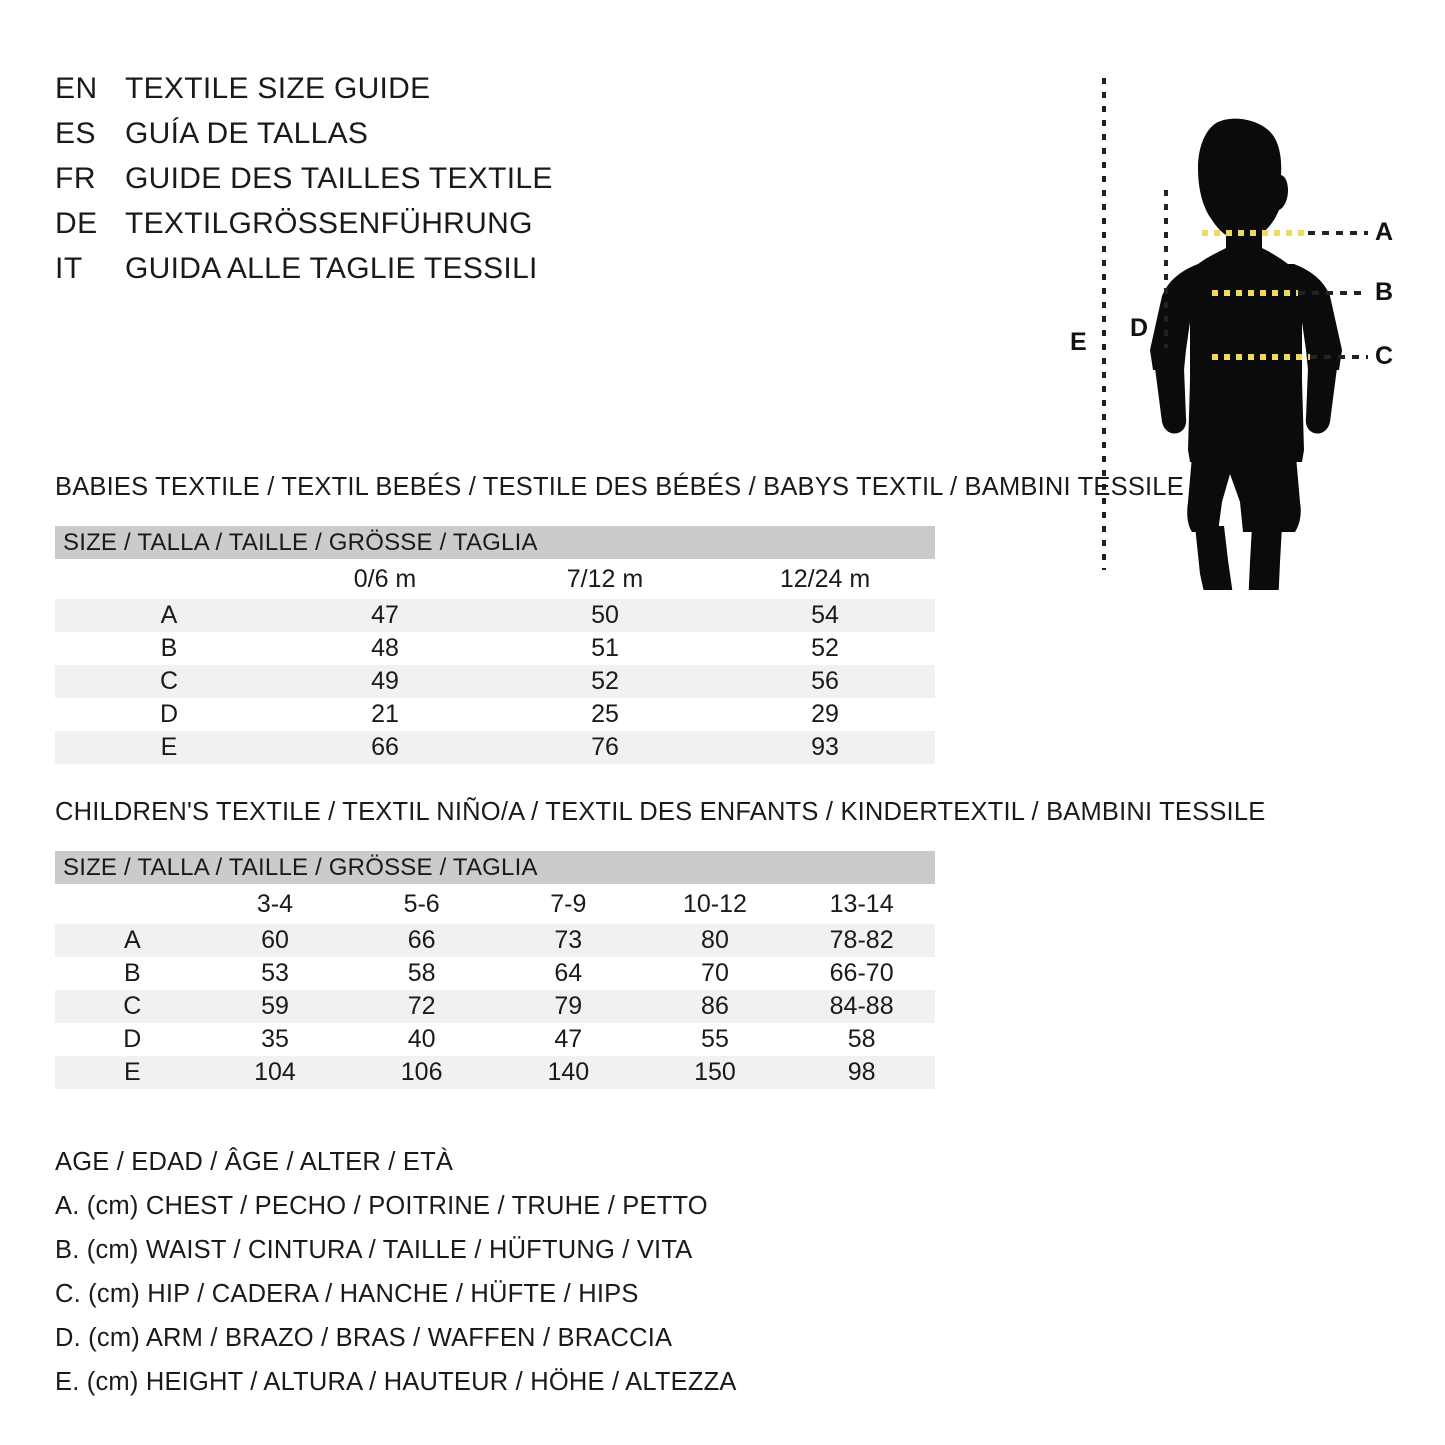 This screenshot has height=1445, width=1445. What do you see at coordinates (254, 1162) in the screenshot?
I see `legend-line: AGE / EDAD / ÂGE / ALTER / ETÀ` at bounding box center [254, 1162].